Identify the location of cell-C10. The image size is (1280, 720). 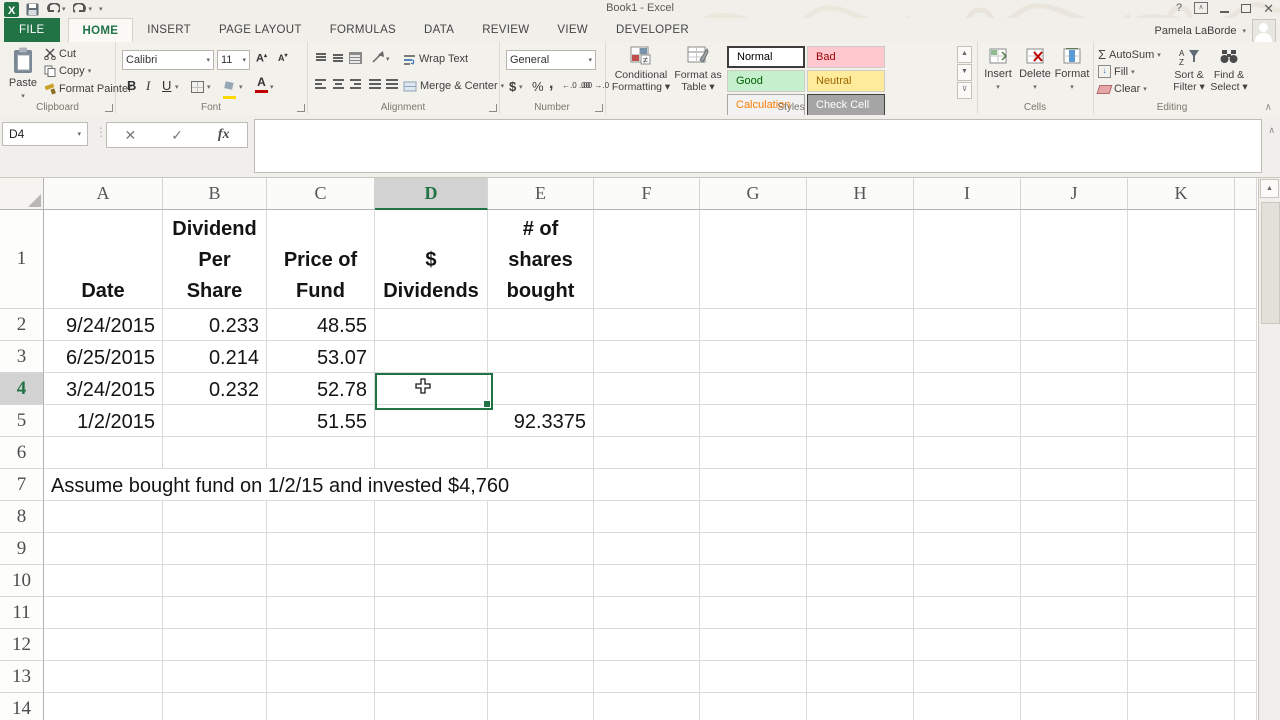
(321, 581).